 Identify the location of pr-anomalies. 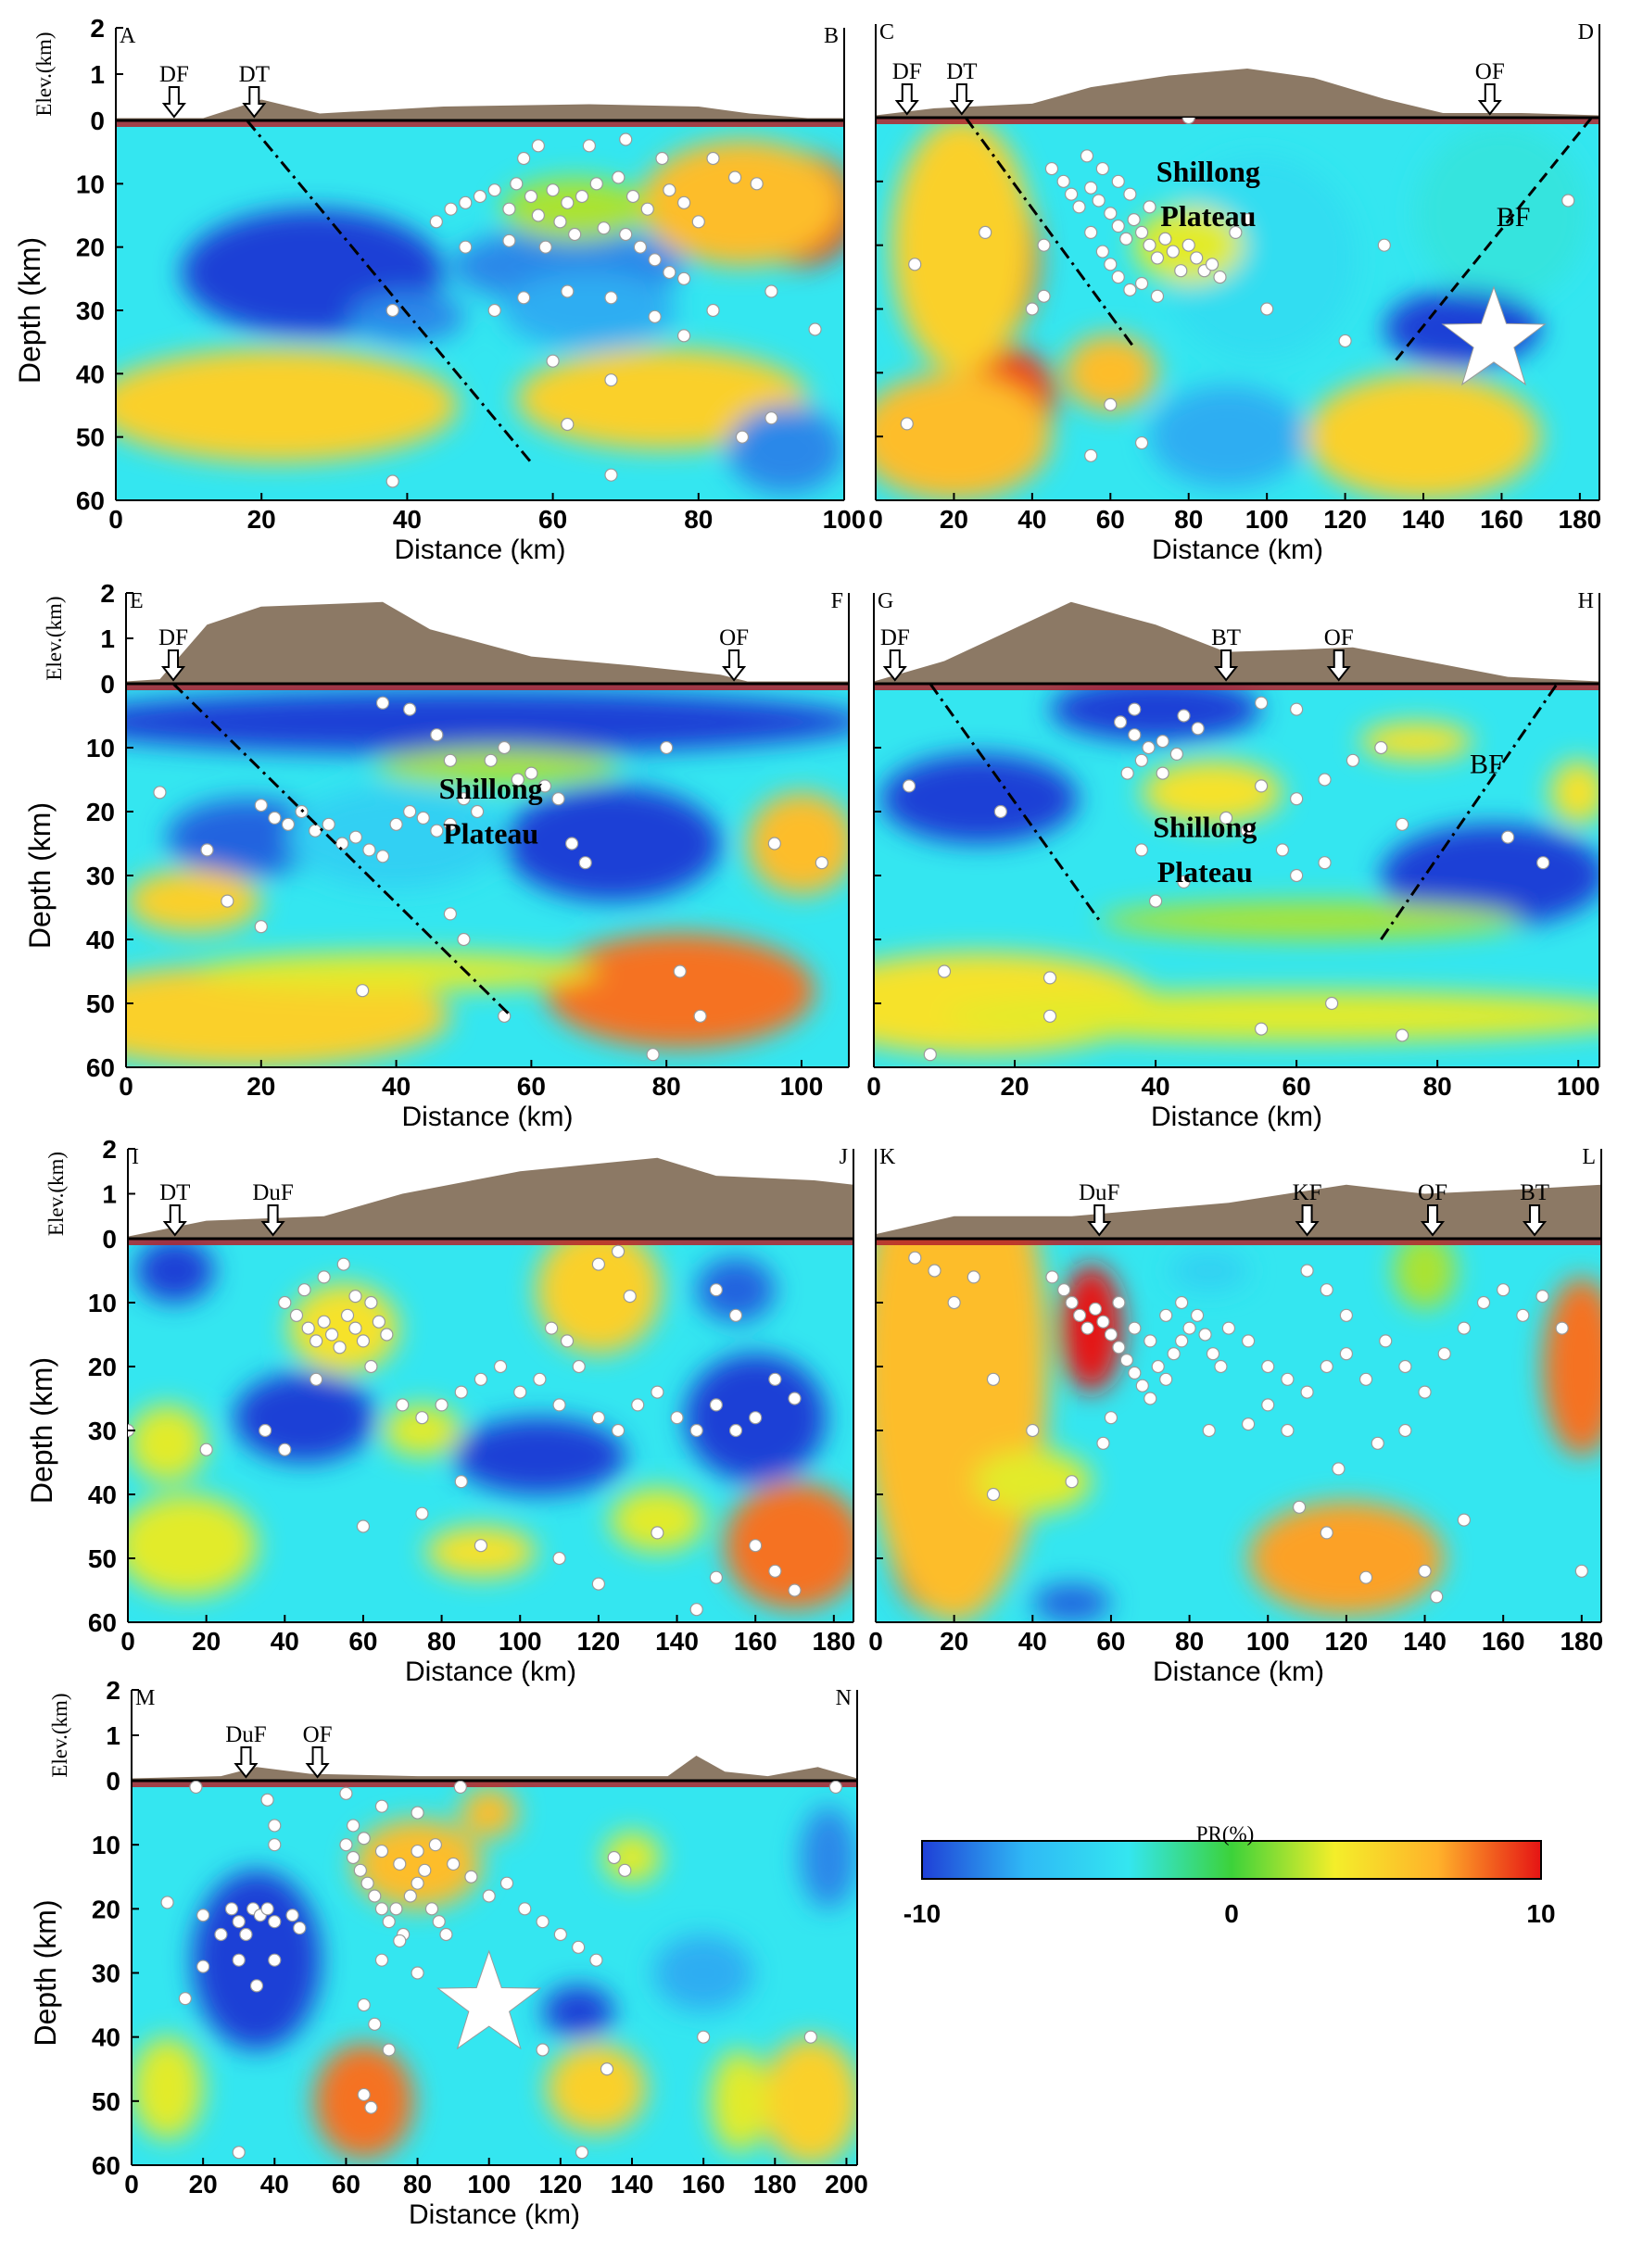
(1232, 309).